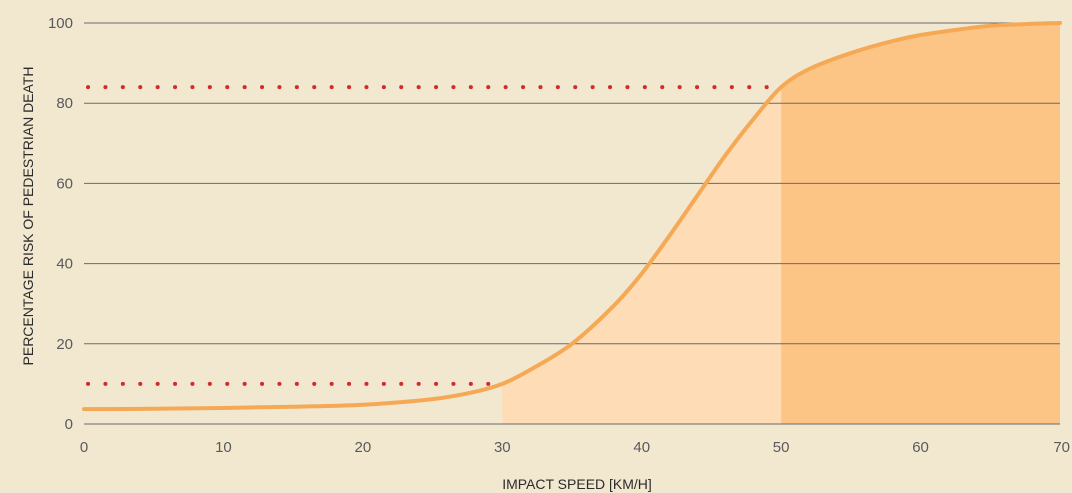 Image resolution: width=1072 pixels, height=493 pixels. What do you see at coordinates (920, 447) in the screenshot?
I see `x-tick-60: 60` at bounding box center [920, 447].